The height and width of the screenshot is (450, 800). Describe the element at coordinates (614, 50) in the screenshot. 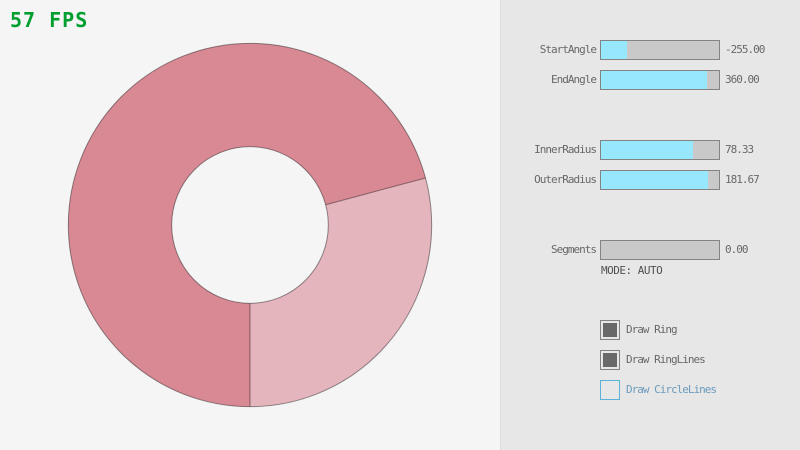

I see `start-angle-slider-fill` at that location.